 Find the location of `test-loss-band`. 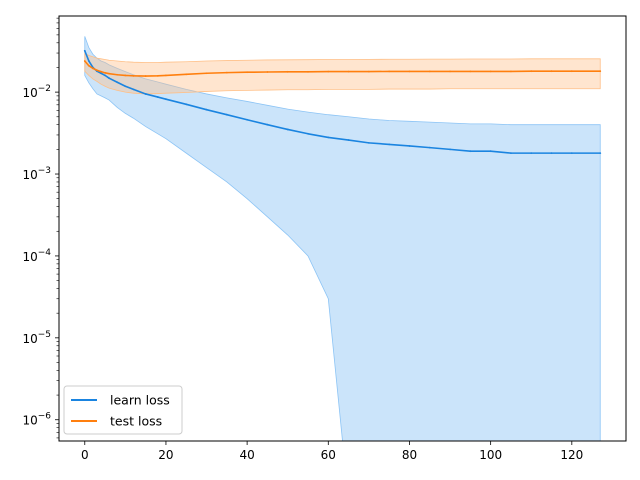

test-loss-band is located at coordinates (342, 73).